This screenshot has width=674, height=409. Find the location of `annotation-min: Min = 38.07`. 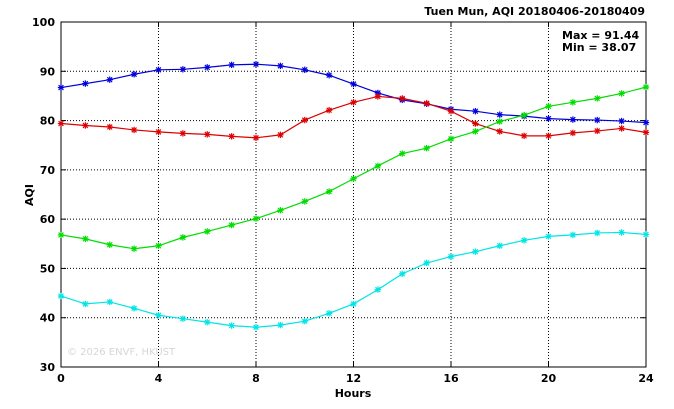

annotation-min: Min = 38.07 is located at coordinates (599, 47).